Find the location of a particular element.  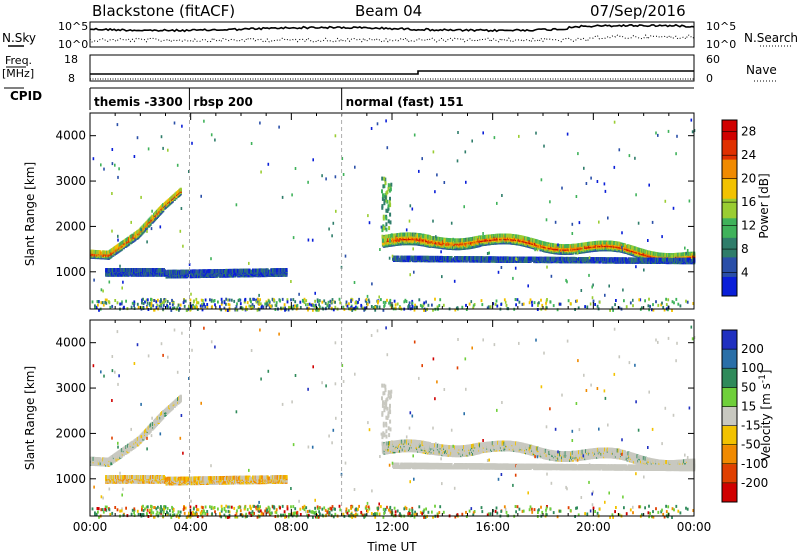

cpid-segments: themis -3300 rbsp 200 normal (fast) 151 is located at coordinates (276, 99).